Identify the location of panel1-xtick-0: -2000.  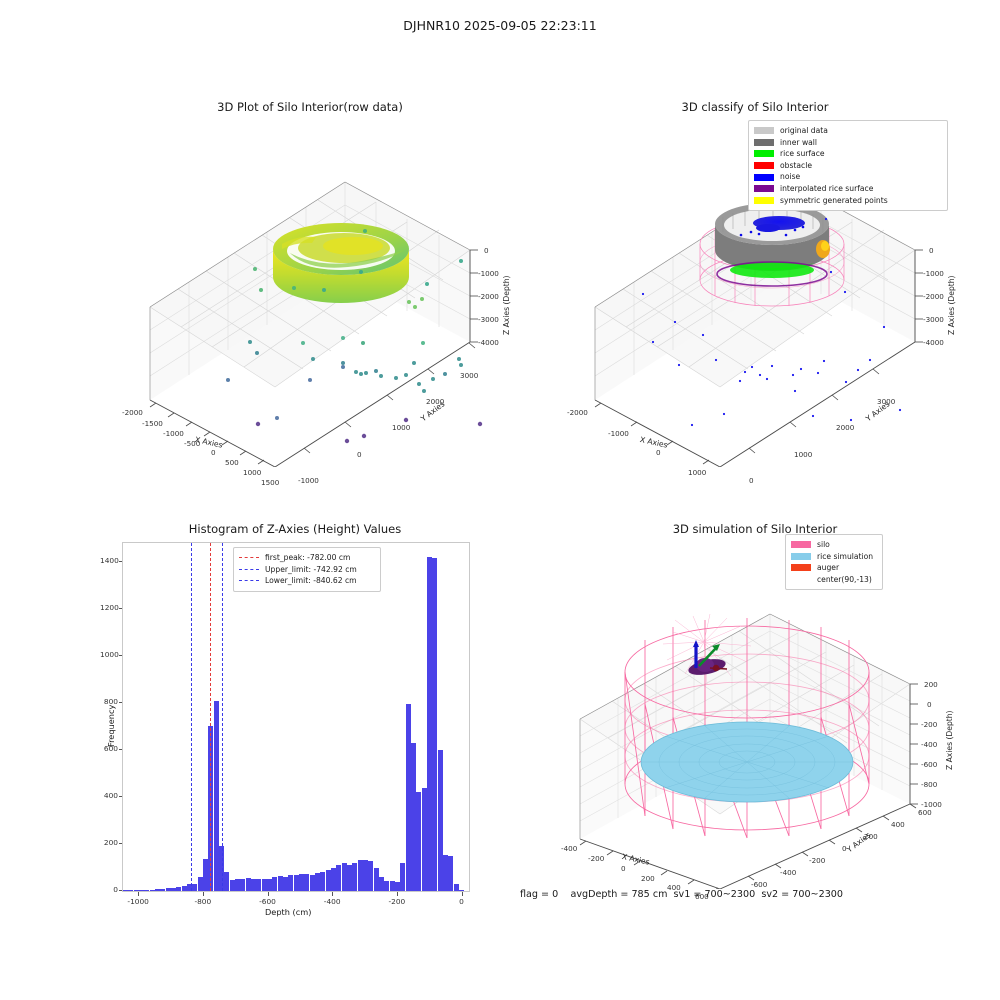
(132, 412).